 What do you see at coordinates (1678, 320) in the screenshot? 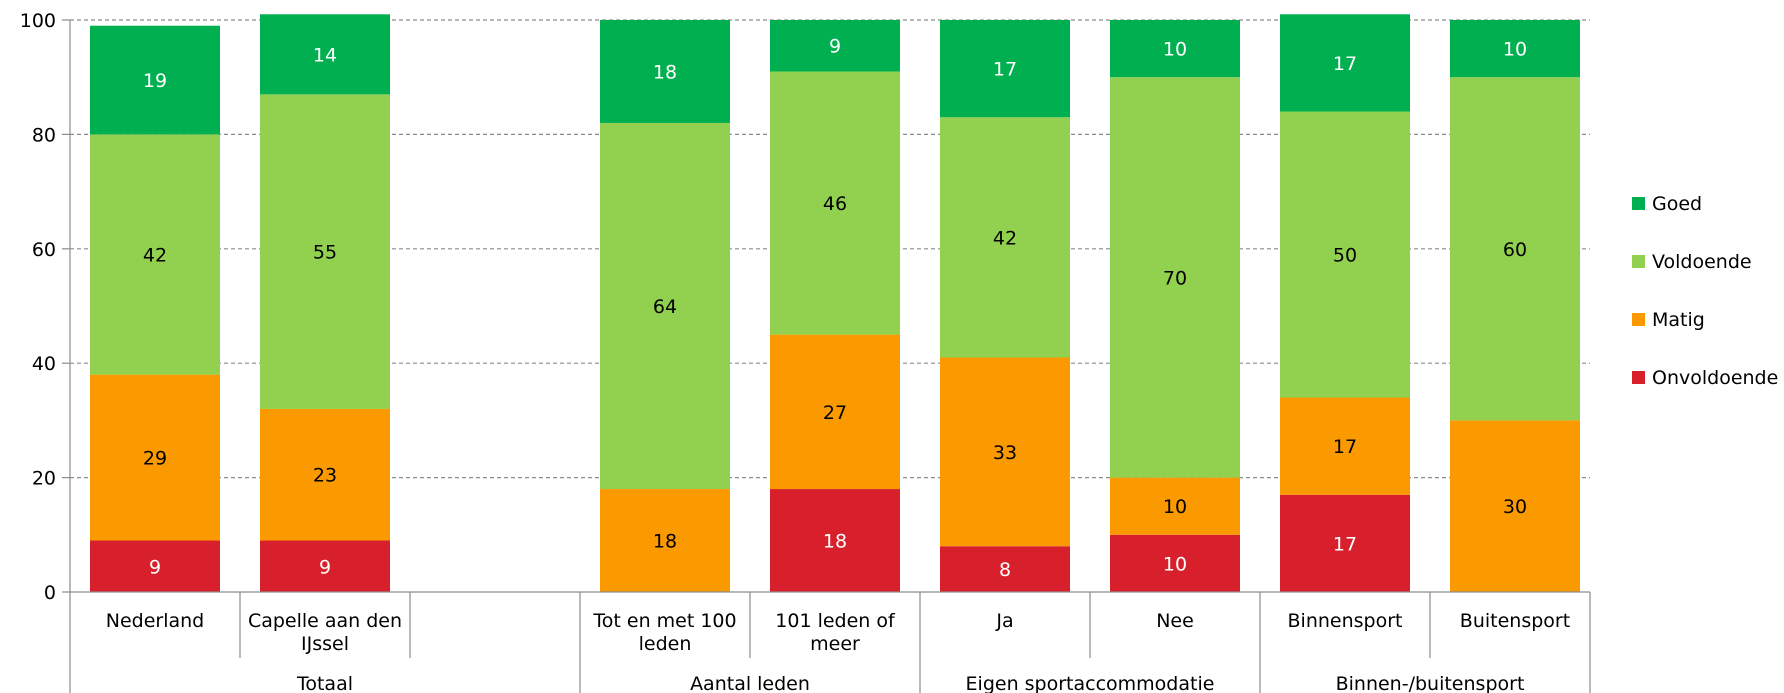
I see `legend-label: Matig` at bounding box center [1678, 320].